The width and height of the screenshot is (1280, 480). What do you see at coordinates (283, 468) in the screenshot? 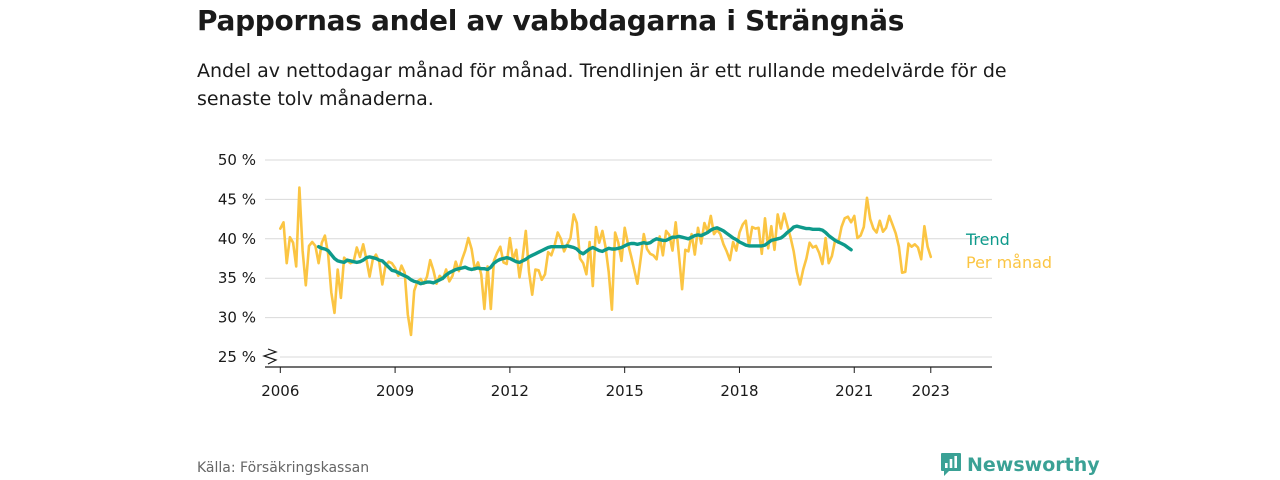
I see `source-note: Källa: Försäkringskassan` at bounding box center [283, 468].